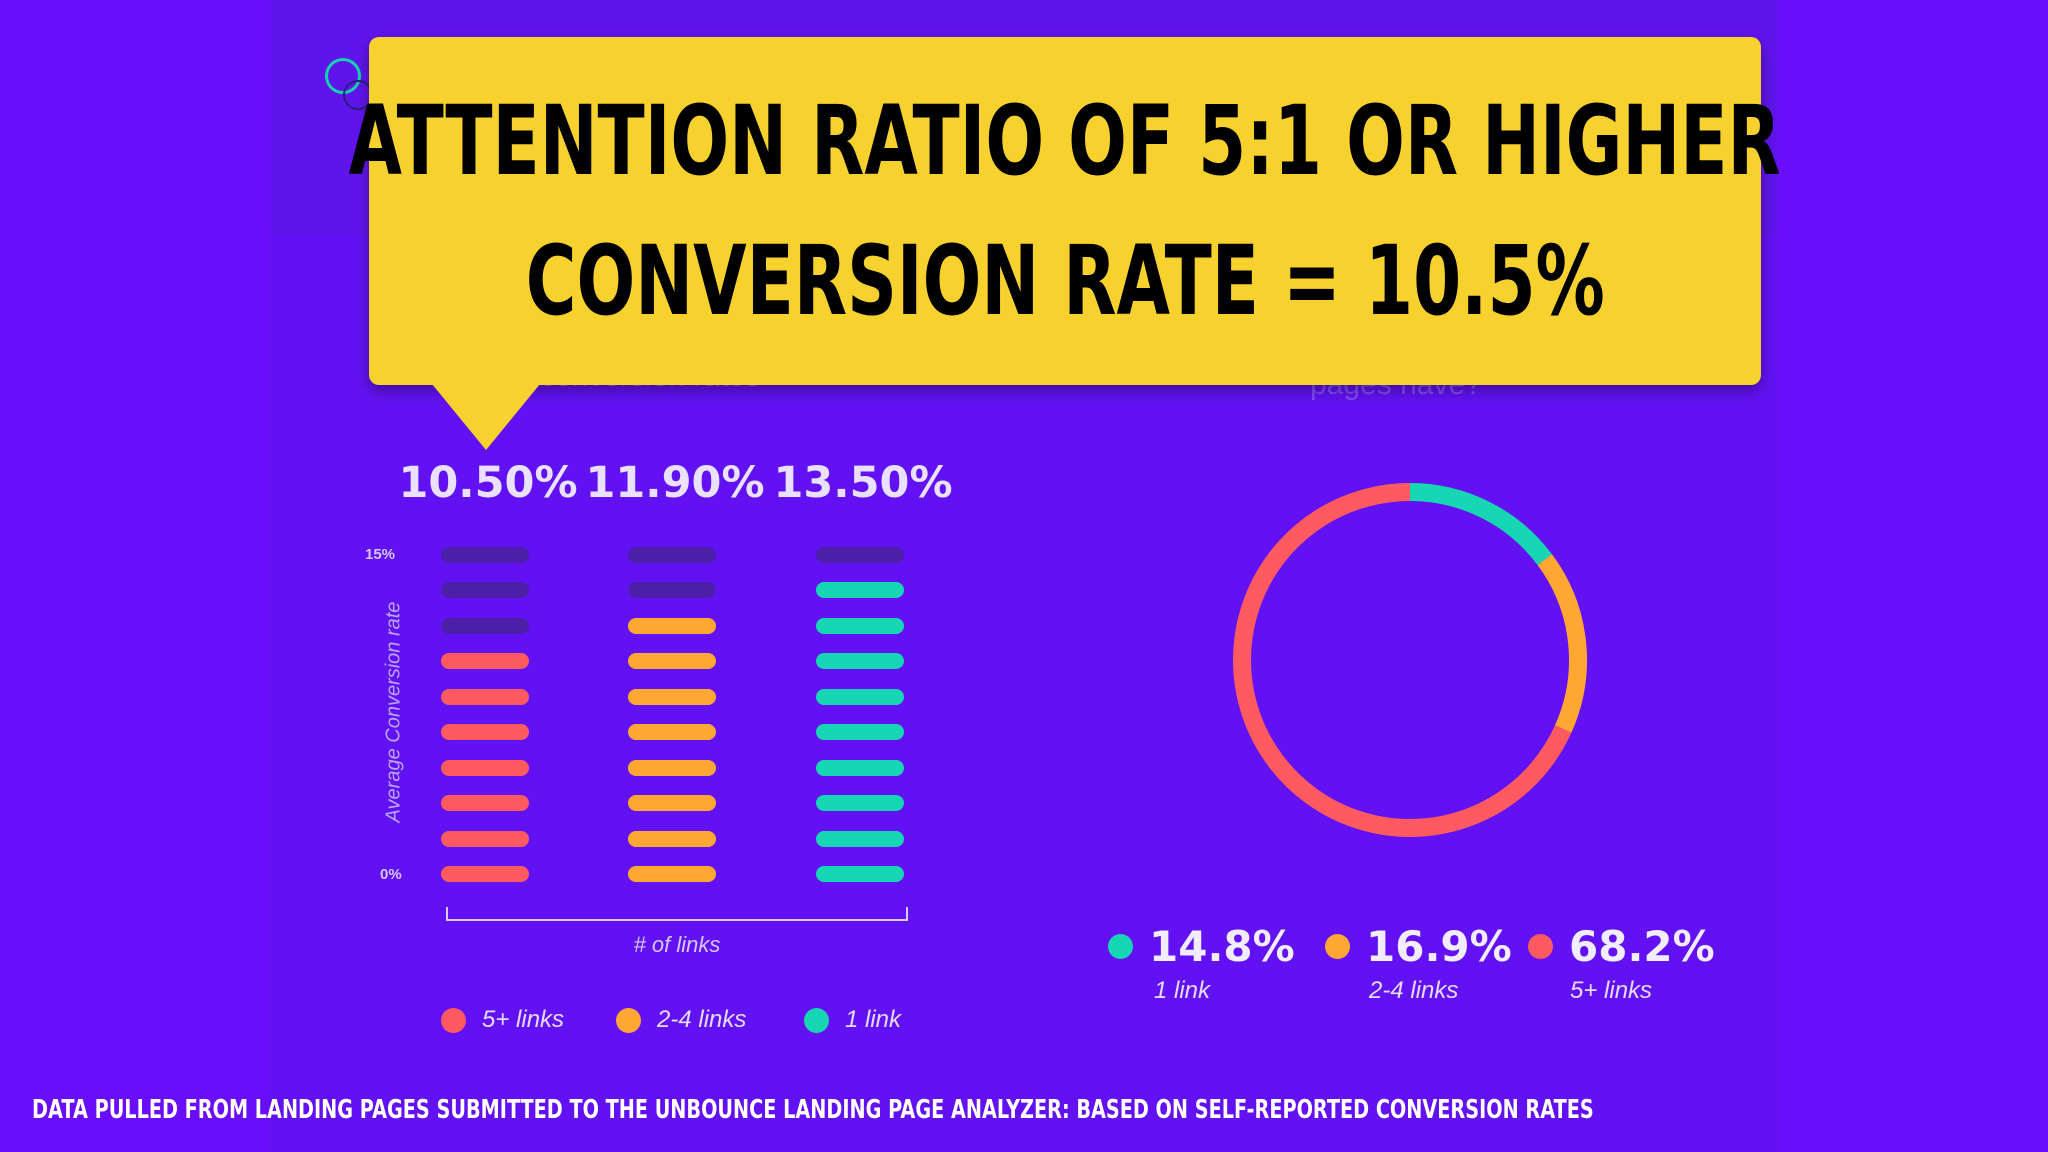 The width and height of the screenshot is (2048, 1152). I want to click on y-axis-label: Average Conversion rate, so click(393, 712).